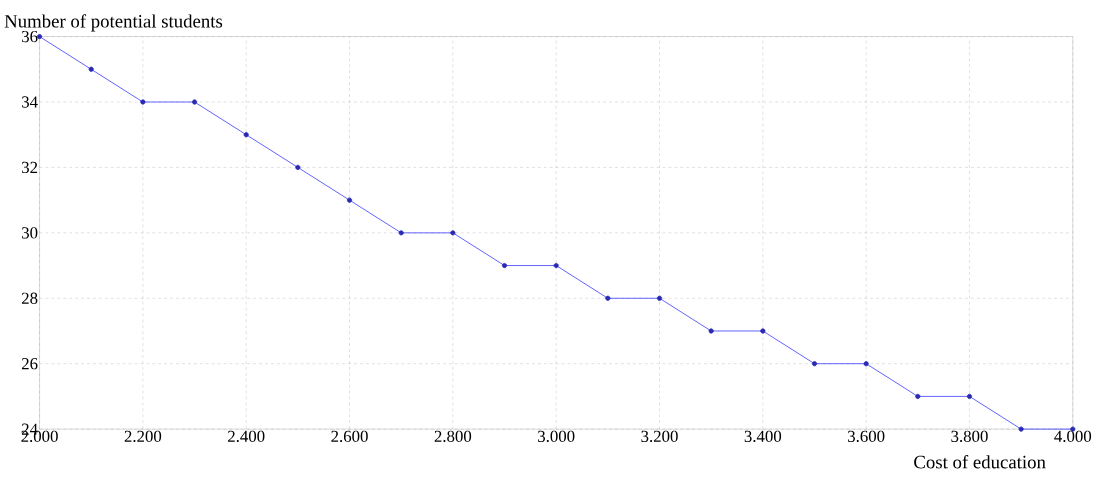 The width and height of the screenshot is (1095, 486). I want to click on x-tick-label: 2.600, so click(349, 436).